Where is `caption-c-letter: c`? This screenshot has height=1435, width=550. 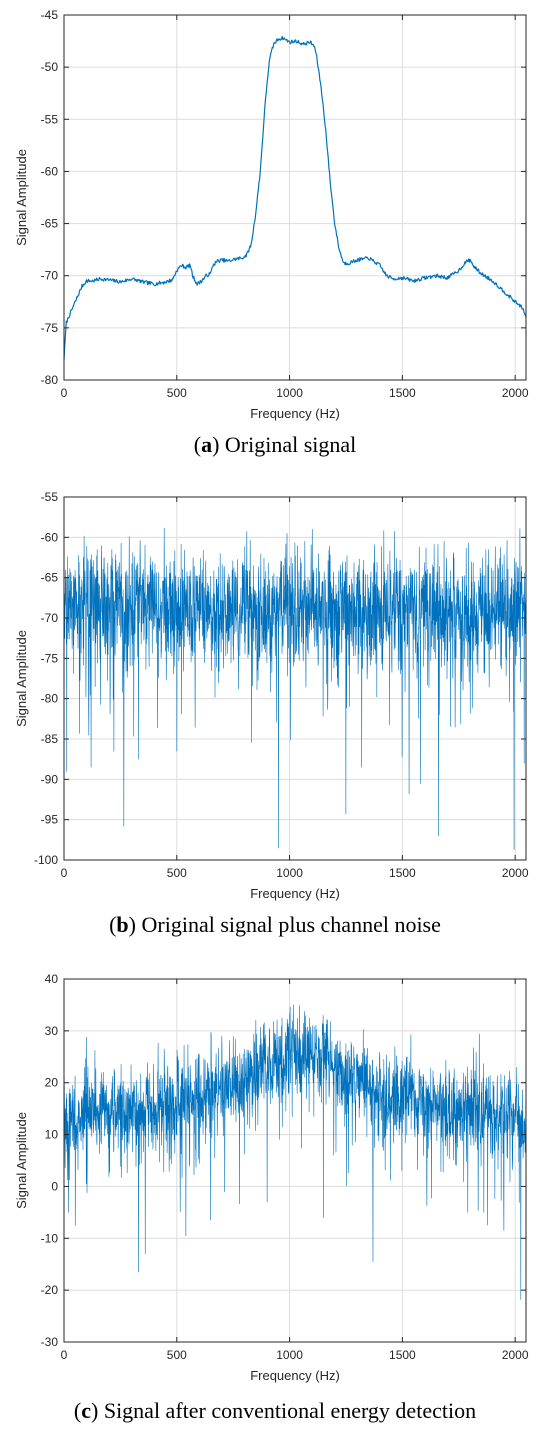 caption-c-letter: c is located at coordinates (86, 1410).